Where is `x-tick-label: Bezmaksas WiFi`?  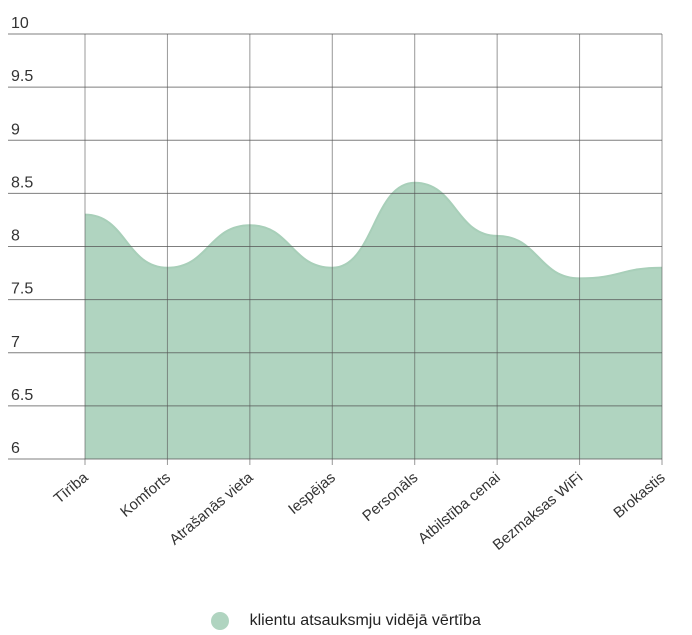
x-tick-label: Bezmaksas WiFi is located at coordinates (538, 511).